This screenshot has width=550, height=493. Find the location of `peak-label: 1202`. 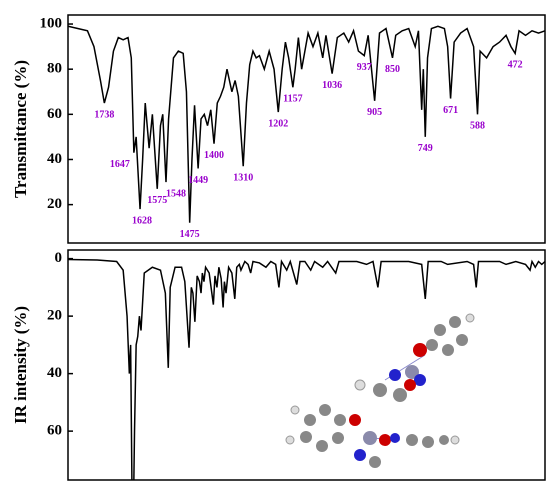

peak-label: 1202 is located at coordinates (278, 123).